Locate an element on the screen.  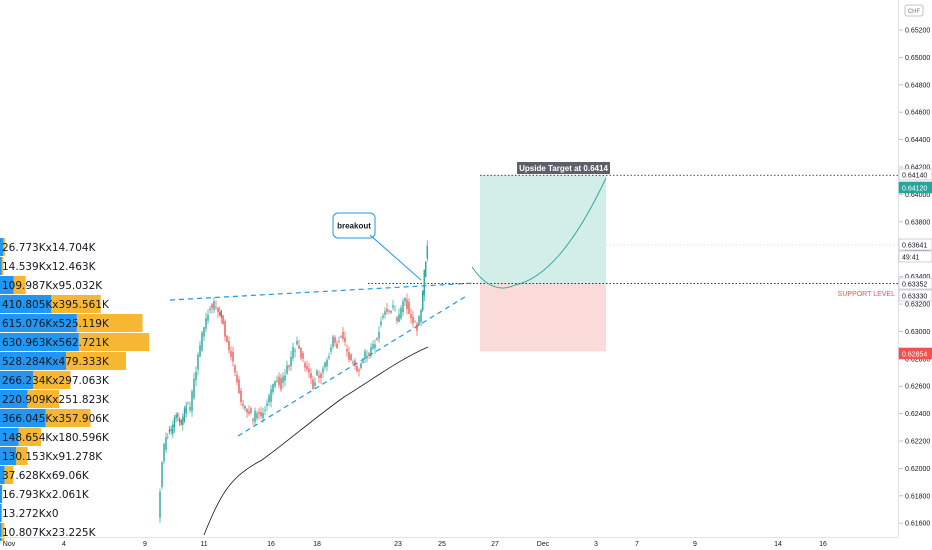
y-tick-label: 0.63000 is located at coordinates (917, 332).